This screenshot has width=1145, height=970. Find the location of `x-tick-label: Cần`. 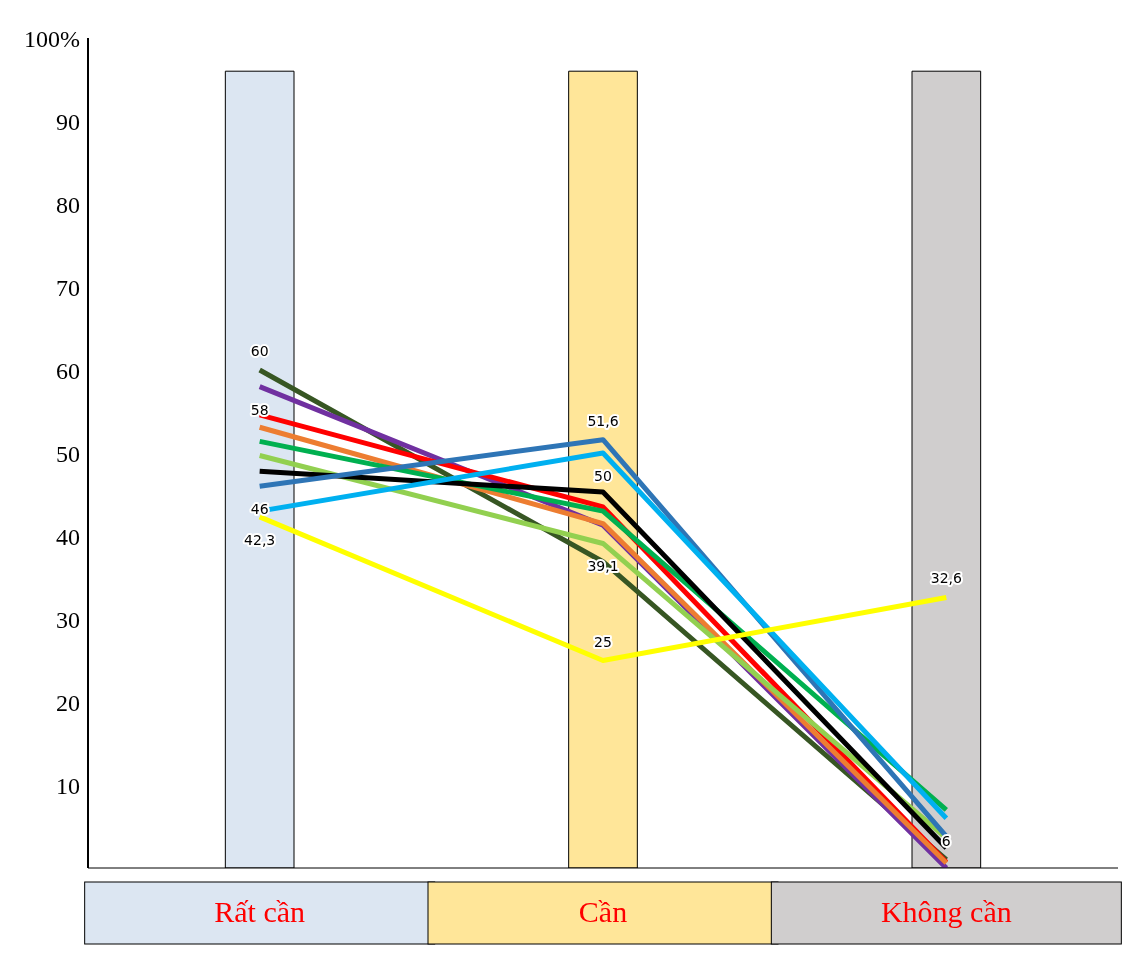

x-tick-label: Cần is located at coordinates (603, 911).